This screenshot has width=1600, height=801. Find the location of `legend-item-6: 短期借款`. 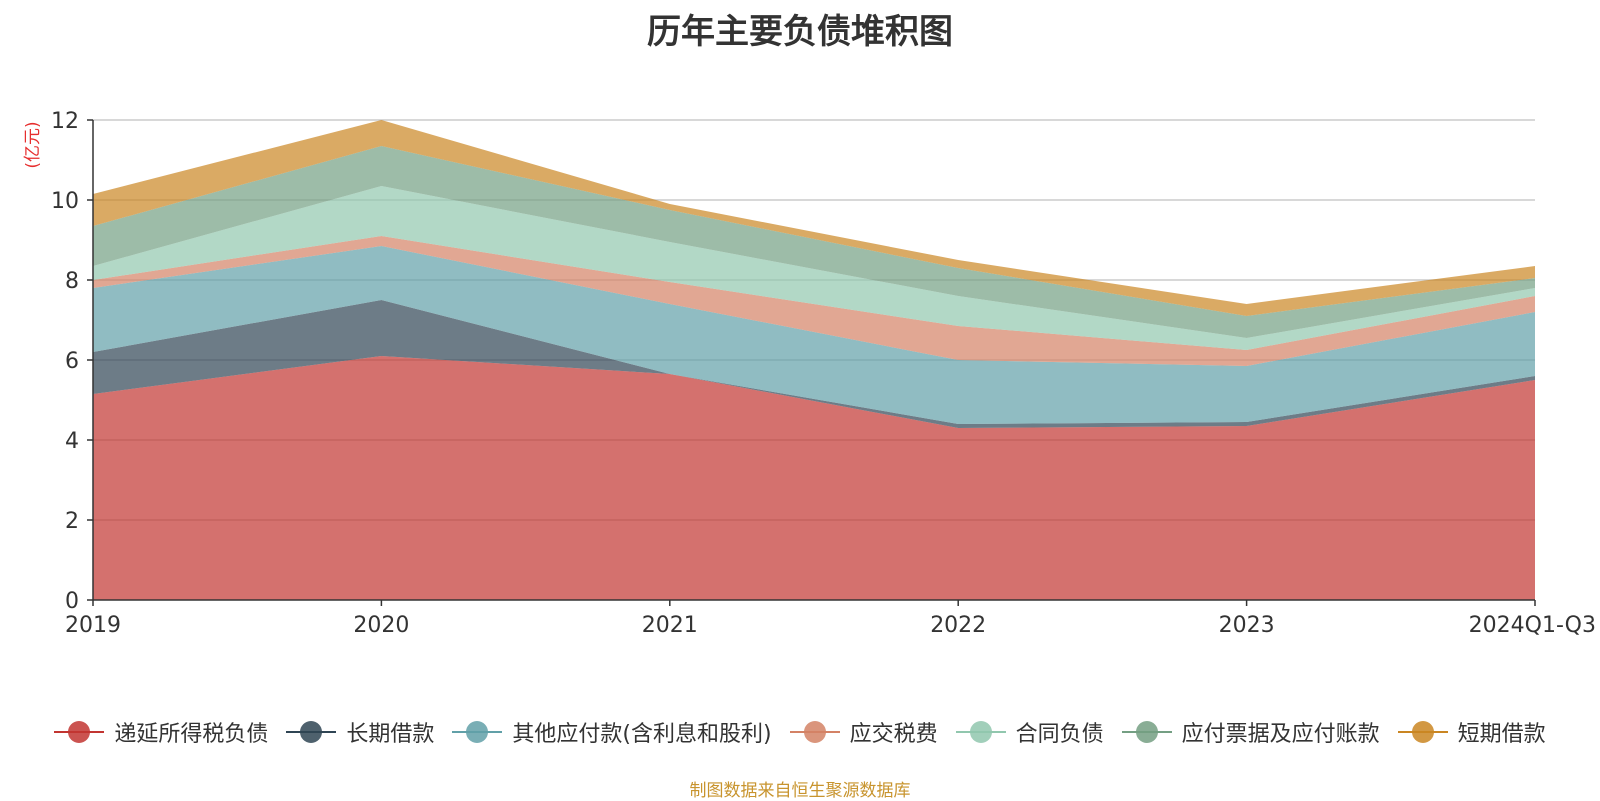

legend-item-6: 短期借款 is located at coordinates (1471, 732).